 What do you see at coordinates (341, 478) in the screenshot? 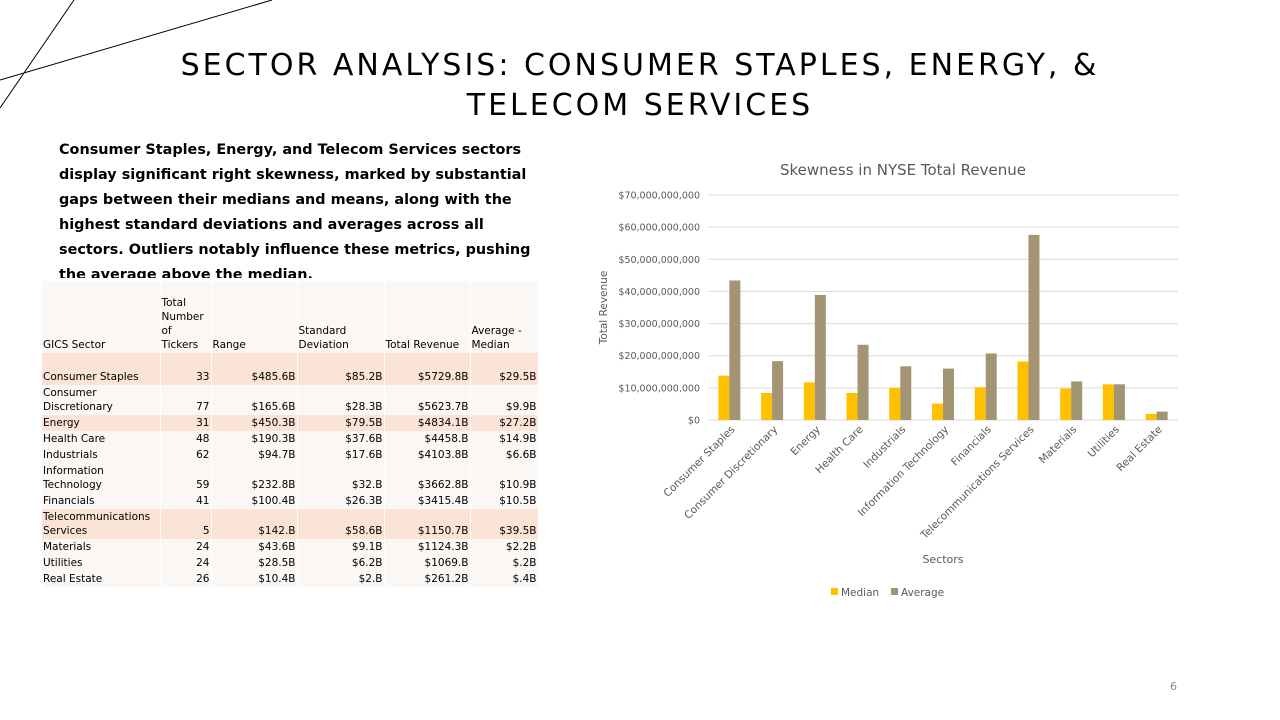
I see `cell-std: $32.B` at bounding box center [341, 478].